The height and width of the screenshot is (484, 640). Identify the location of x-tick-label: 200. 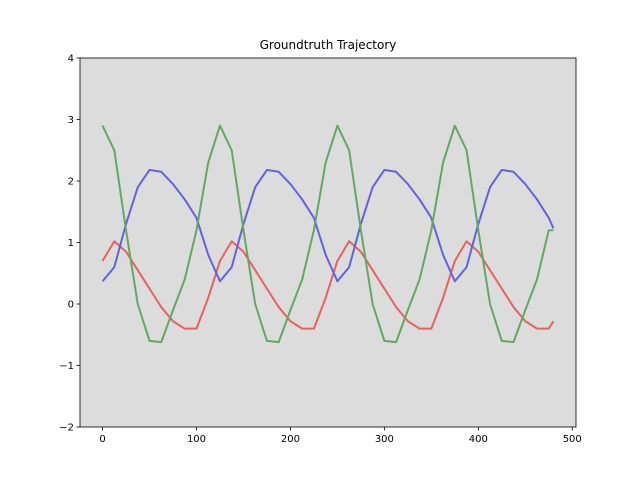
(290, 439).